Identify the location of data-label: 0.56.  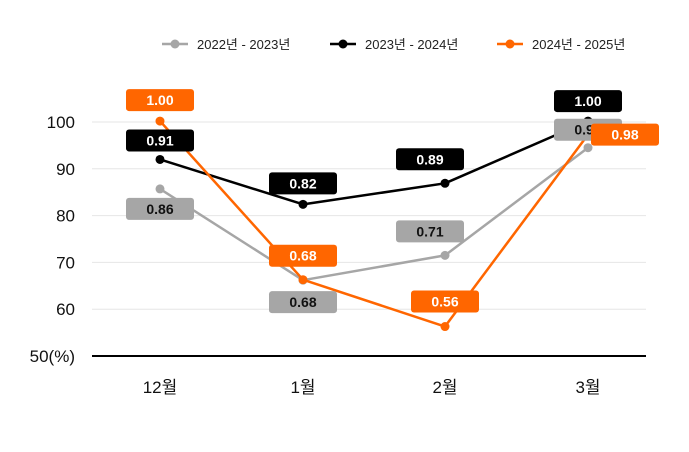
(444, 302).